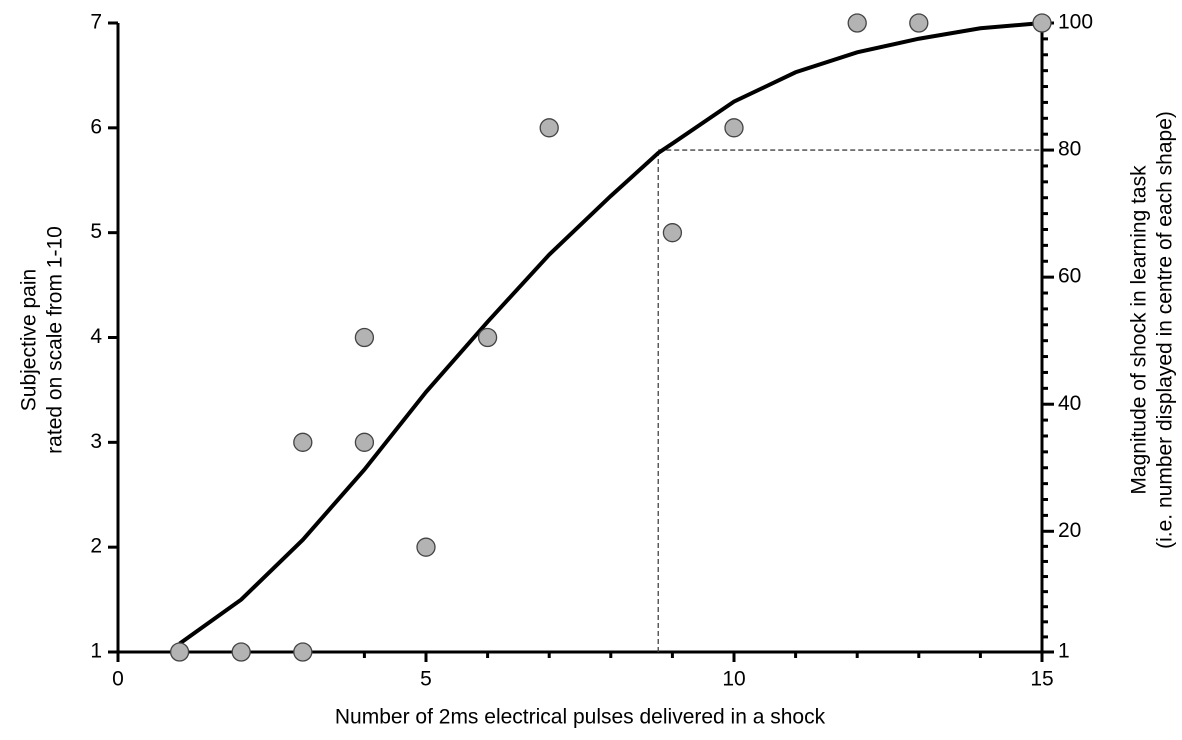 The image size is (1182, 740). I want to click on y-tick-label: 5, so click(96, 231).